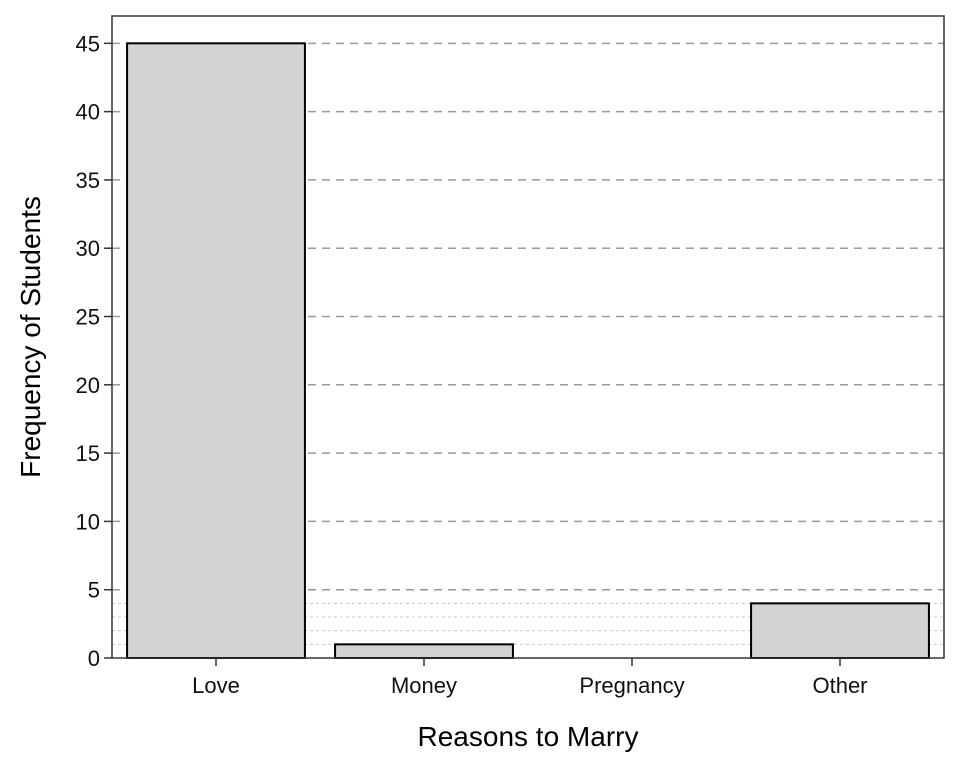 The width and height of the screenshot is (960, 768). What do you see at coordinates (216, 685) in the screenshot?
I see `x-tick-label-love: Love` at bounding box center [216, 685].